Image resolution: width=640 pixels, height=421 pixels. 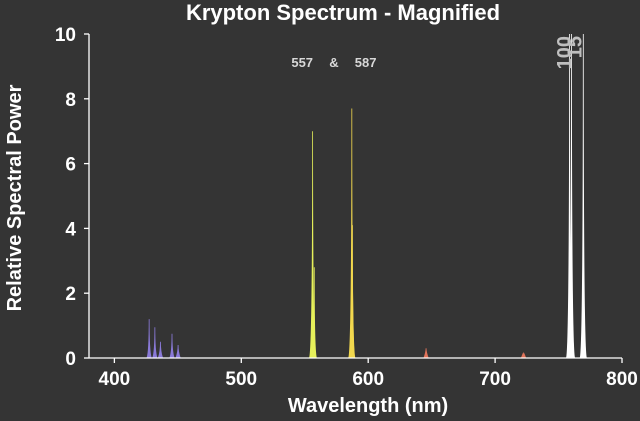 I want to click on y-tick-label: 10, so click(x=65, y=35).